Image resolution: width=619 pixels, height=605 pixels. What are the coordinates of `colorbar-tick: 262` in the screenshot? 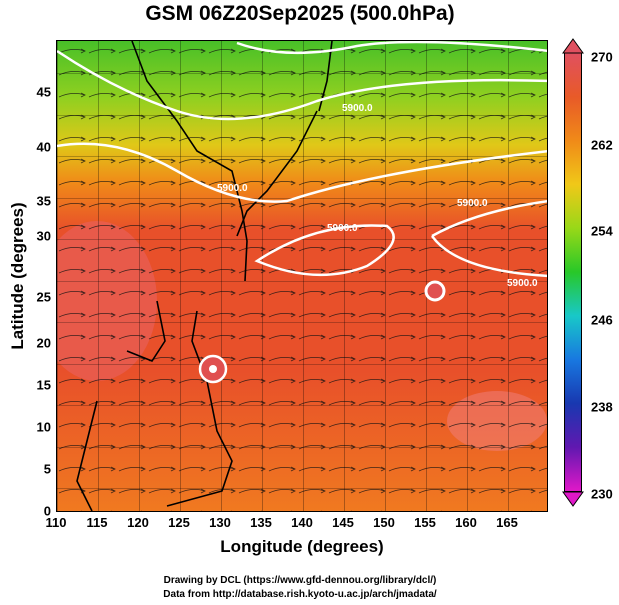 It's located at (602, 145).